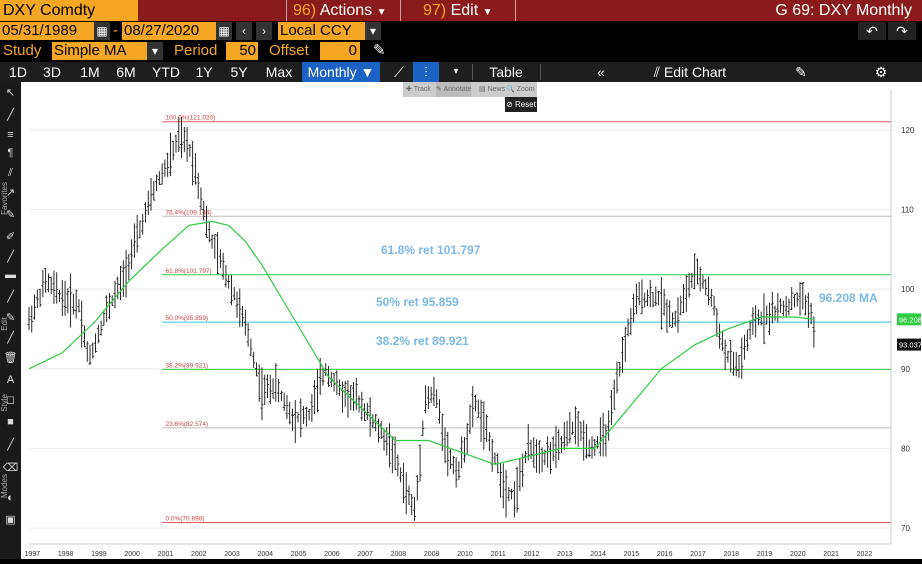 The image size is (922, 564). I want to click on timeframe-ytd: YTD, so click(166, 72).